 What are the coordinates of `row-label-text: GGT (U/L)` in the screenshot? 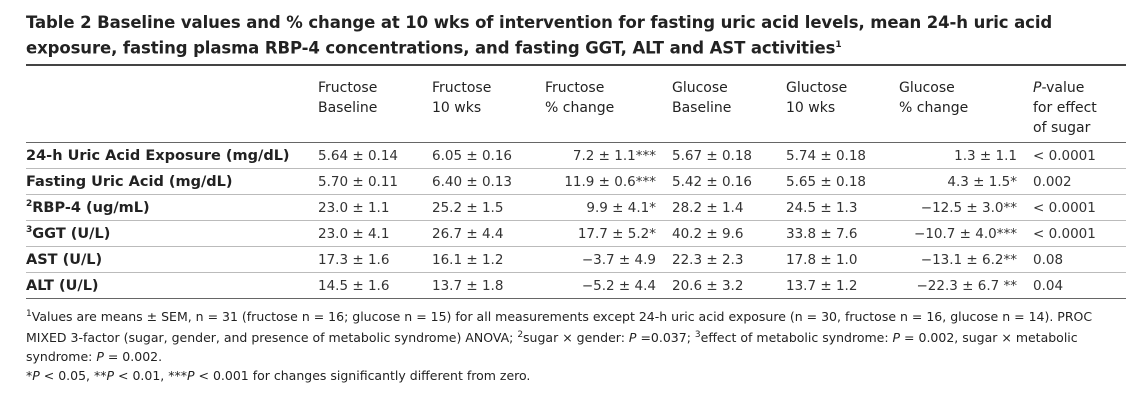 It's located at (71, 233).